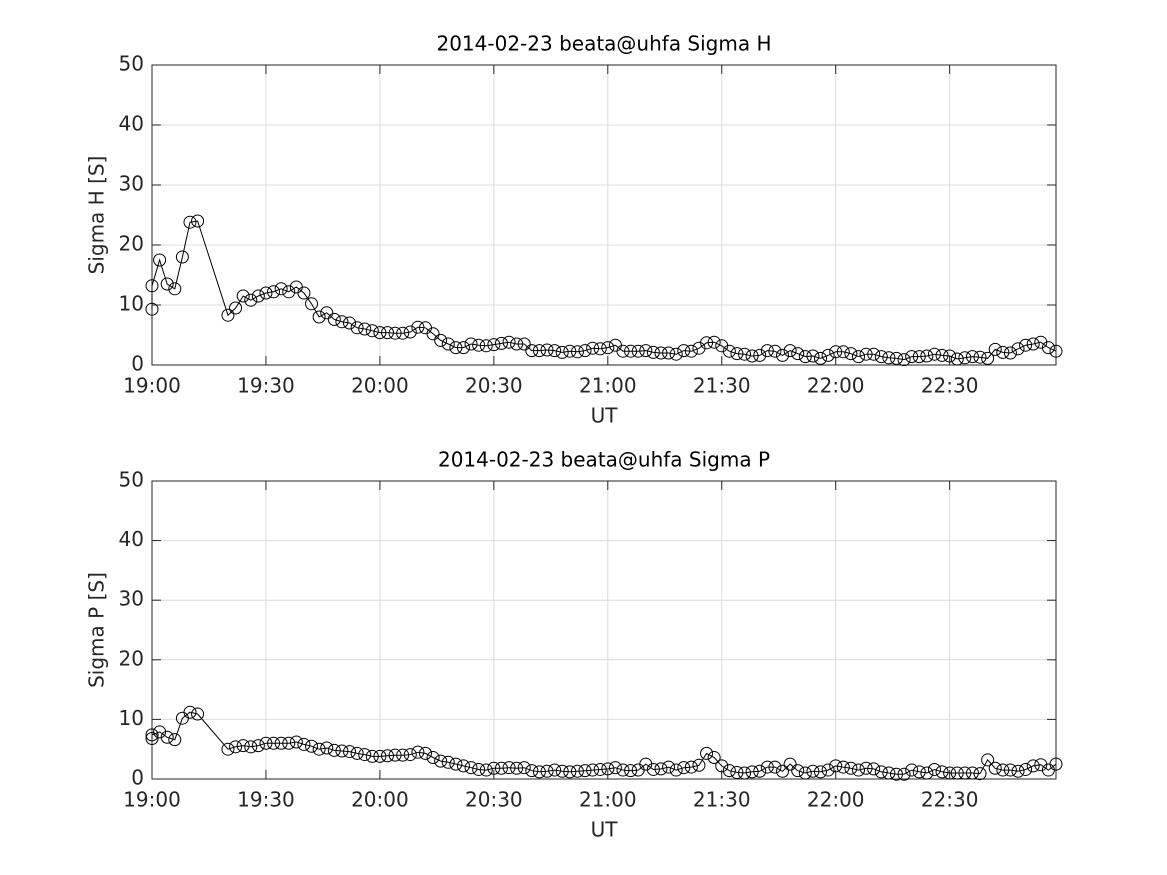  What do you see at coordinates (131, 184) in the screenshot?
I see `y-tick-label: 30` at bounding box center [131, 184].